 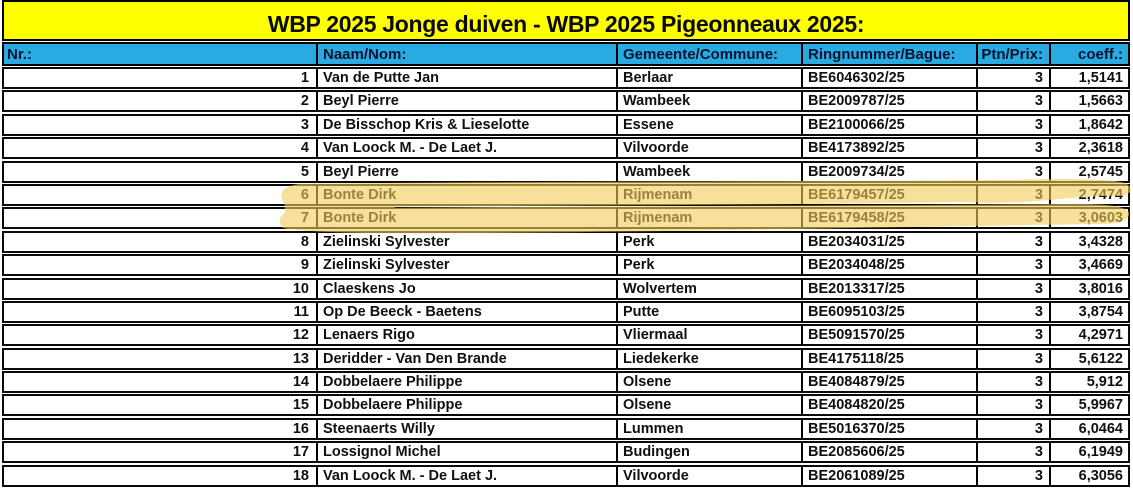 What do you see at coordinates (304, 78) in the screenshot?
I see `cell-nr: 1` at bounding box center [304, 78].